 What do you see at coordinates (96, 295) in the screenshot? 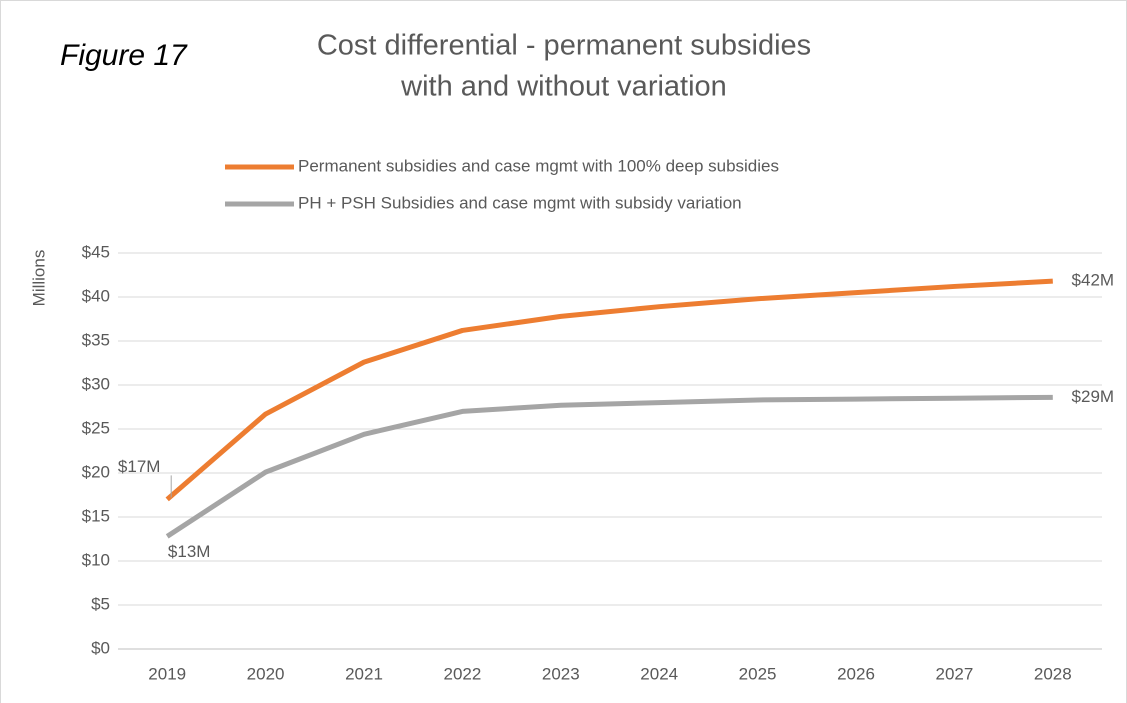
I see `y-tick-label: $40` at bounding box center [96, 295].